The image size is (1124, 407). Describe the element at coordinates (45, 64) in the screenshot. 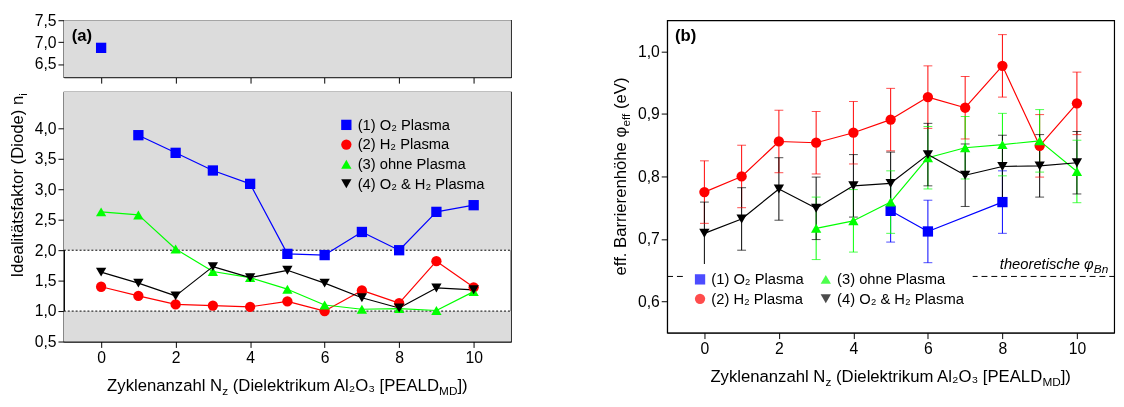

I see `y-tick-label: 6,5` at that location.